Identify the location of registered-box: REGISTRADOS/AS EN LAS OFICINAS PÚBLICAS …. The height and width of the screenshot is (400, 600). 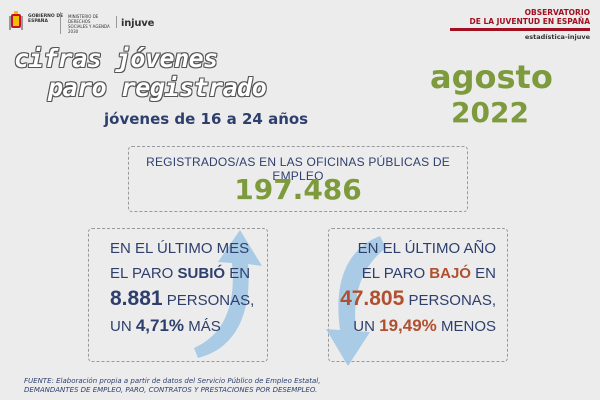
(298, 179).